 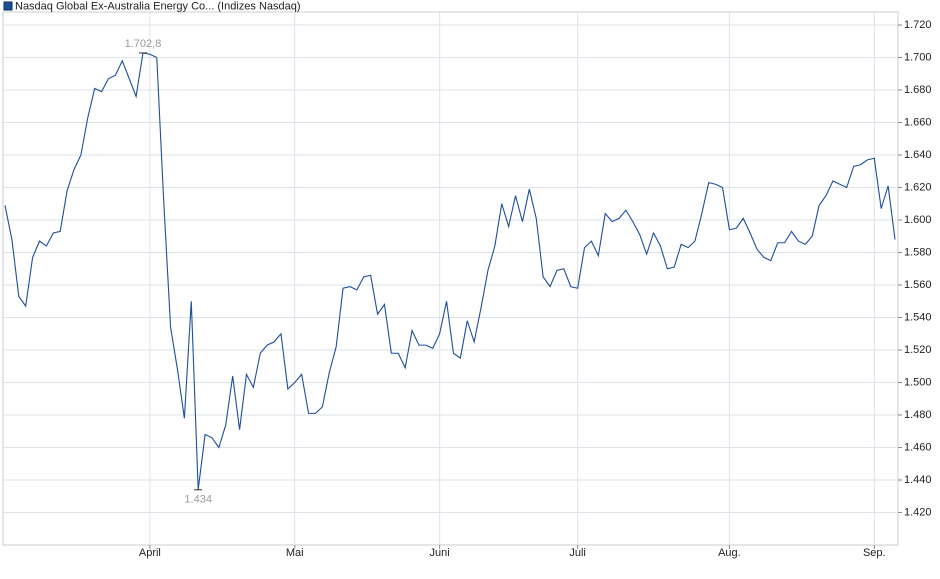 I want to click on y-tick-label: 1.540, so click(x=918, y=317).